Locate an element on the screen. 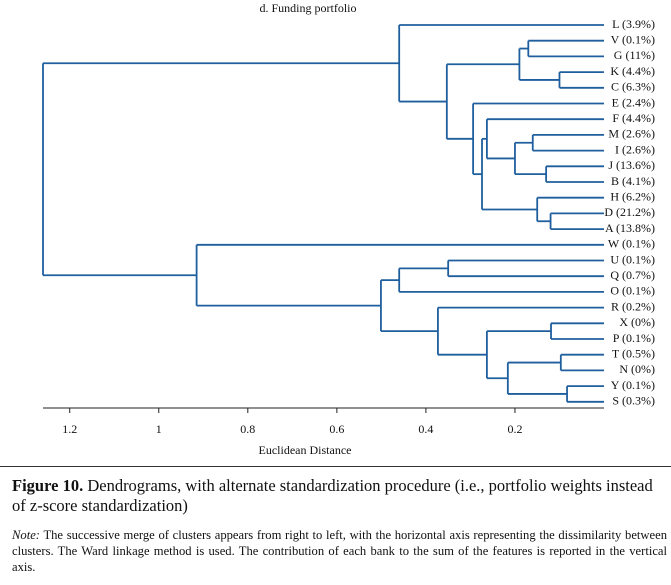 The image size is (671, 585). leaf-label: N (0%) is located at coordinates (637, 369).